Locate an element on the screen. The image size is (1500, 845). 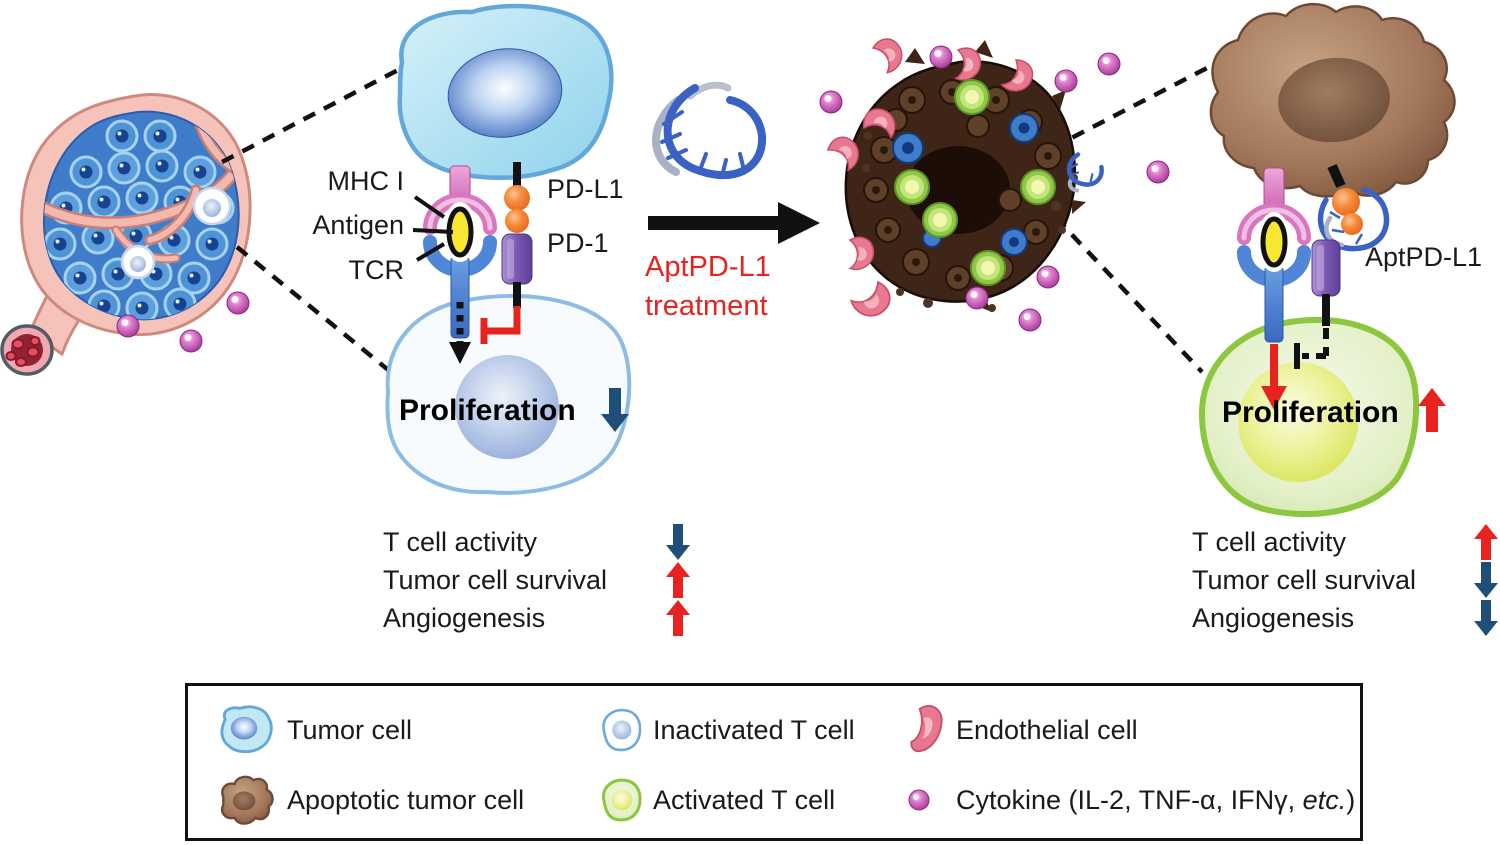
legend-label: Inactivated T cell is located at coordinates (754, 729).